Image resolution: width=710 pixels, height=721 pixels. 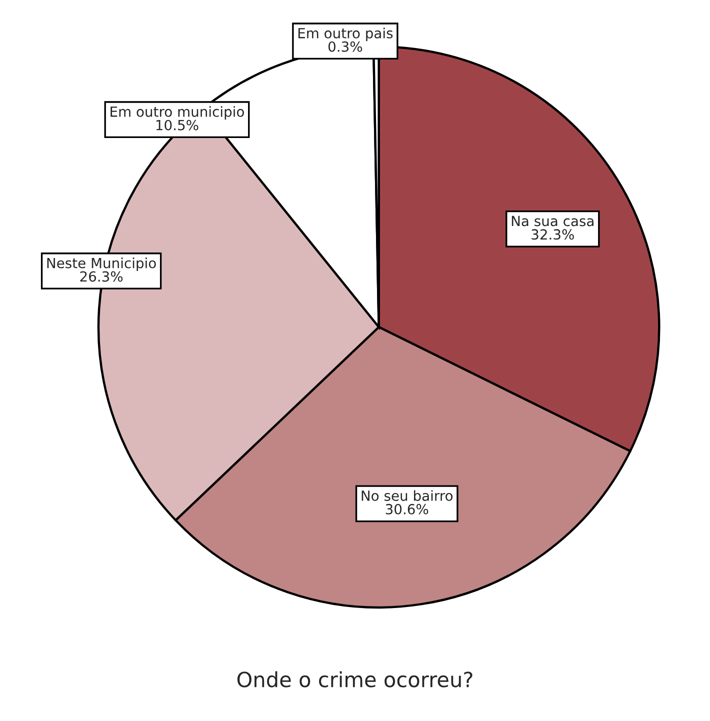 I want to click on data-label: 26.3%, so click(x=101, y=276).